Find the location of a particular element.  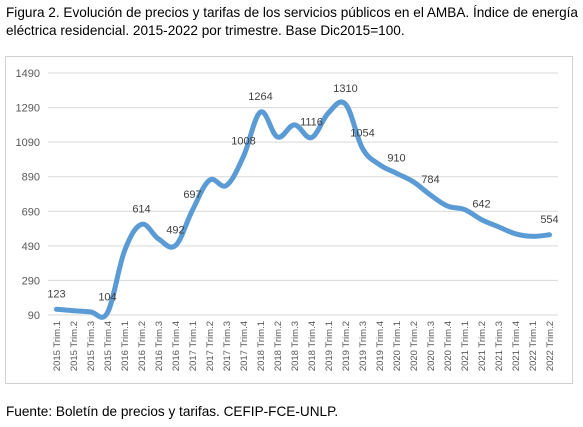

y-tick-label: 1290 is located at coordinates (28, 109).